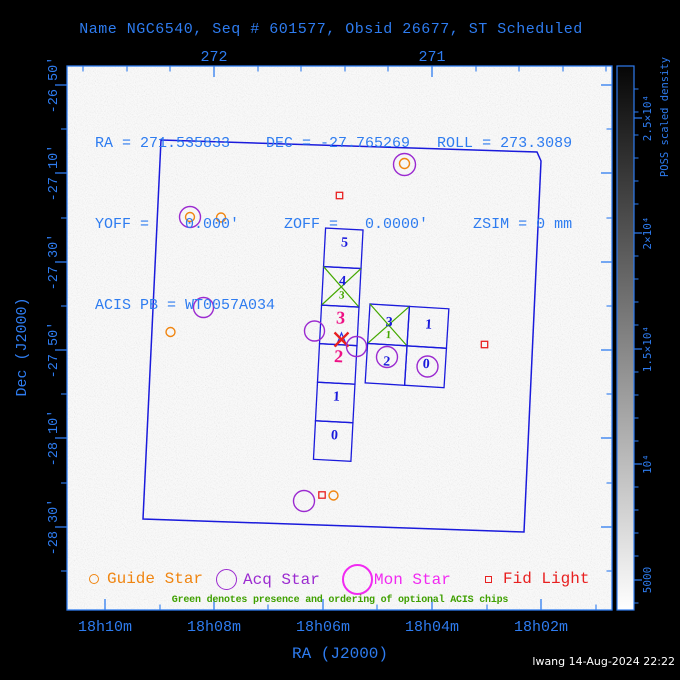 Image resolution: width=680 pixels, height=680 pixels. What do you see at coordinates (155, 579) in the screenshot?
I see `legend-guide-star-label: Guide Star` at bounding box center [155, 579].